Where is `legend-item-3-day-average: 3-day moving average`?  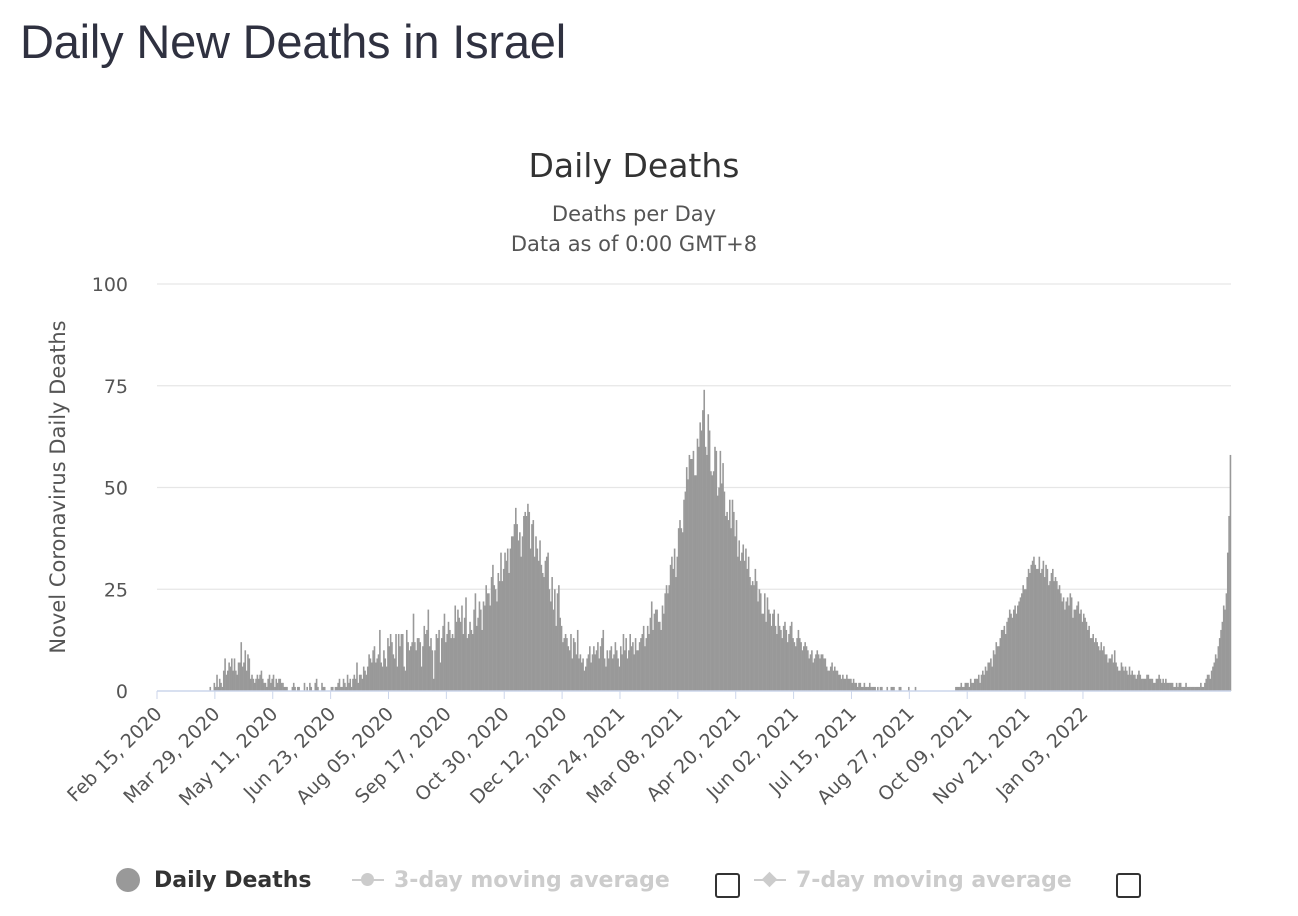
legend-item-3-day-average: 3-day moving average is located at coordinates (511, 880).